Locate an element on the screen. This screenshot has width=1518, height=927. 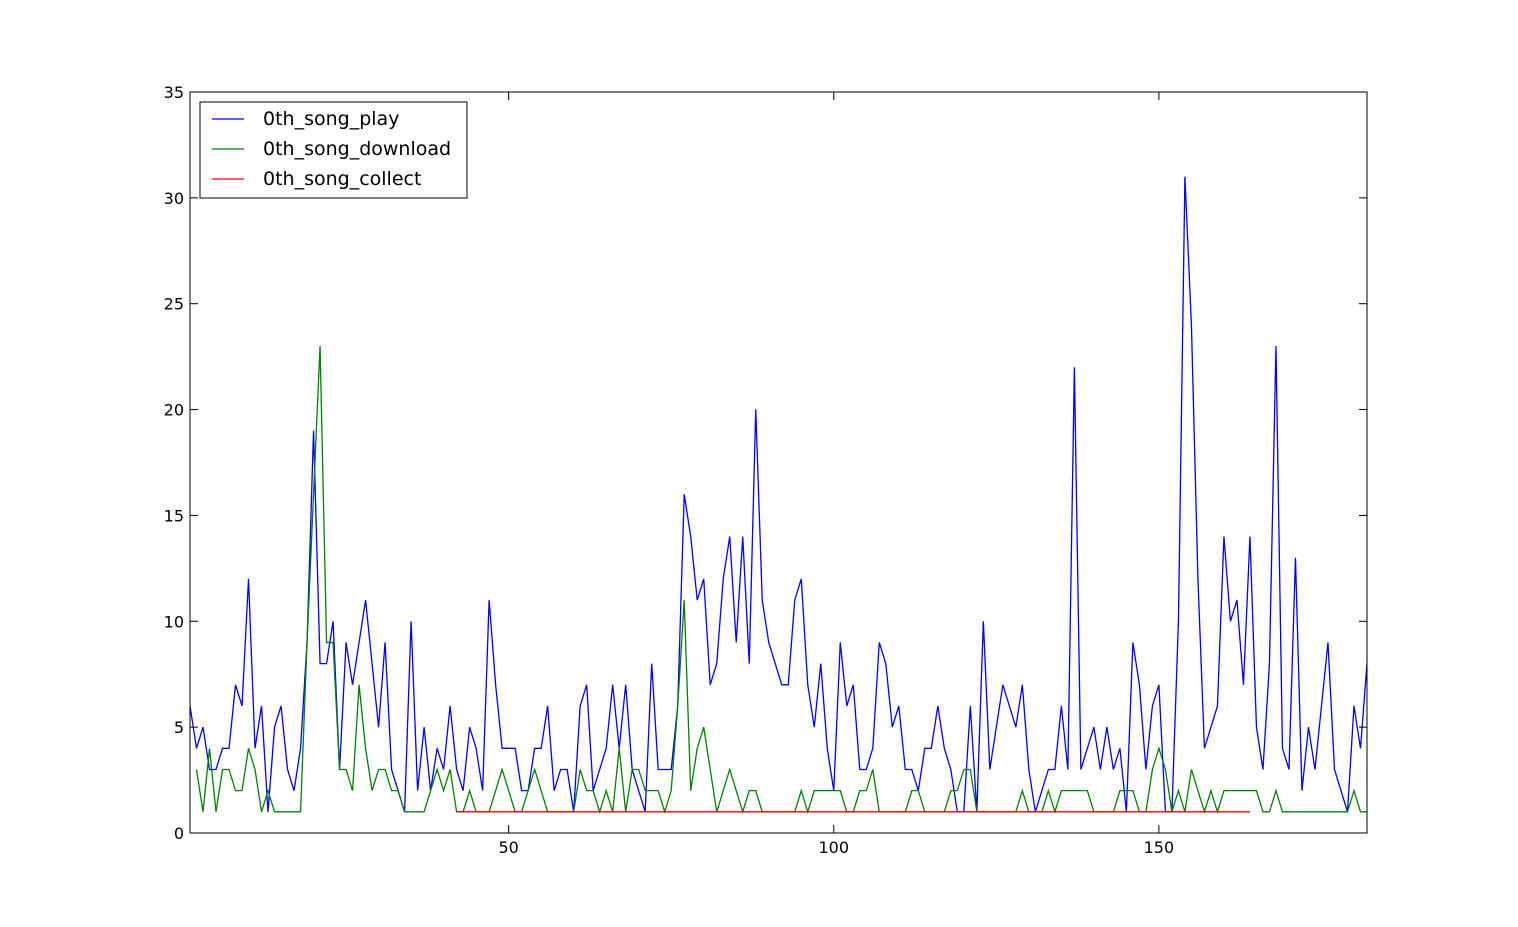
x-tick-label: 100 is located at coordinates (834, 847).